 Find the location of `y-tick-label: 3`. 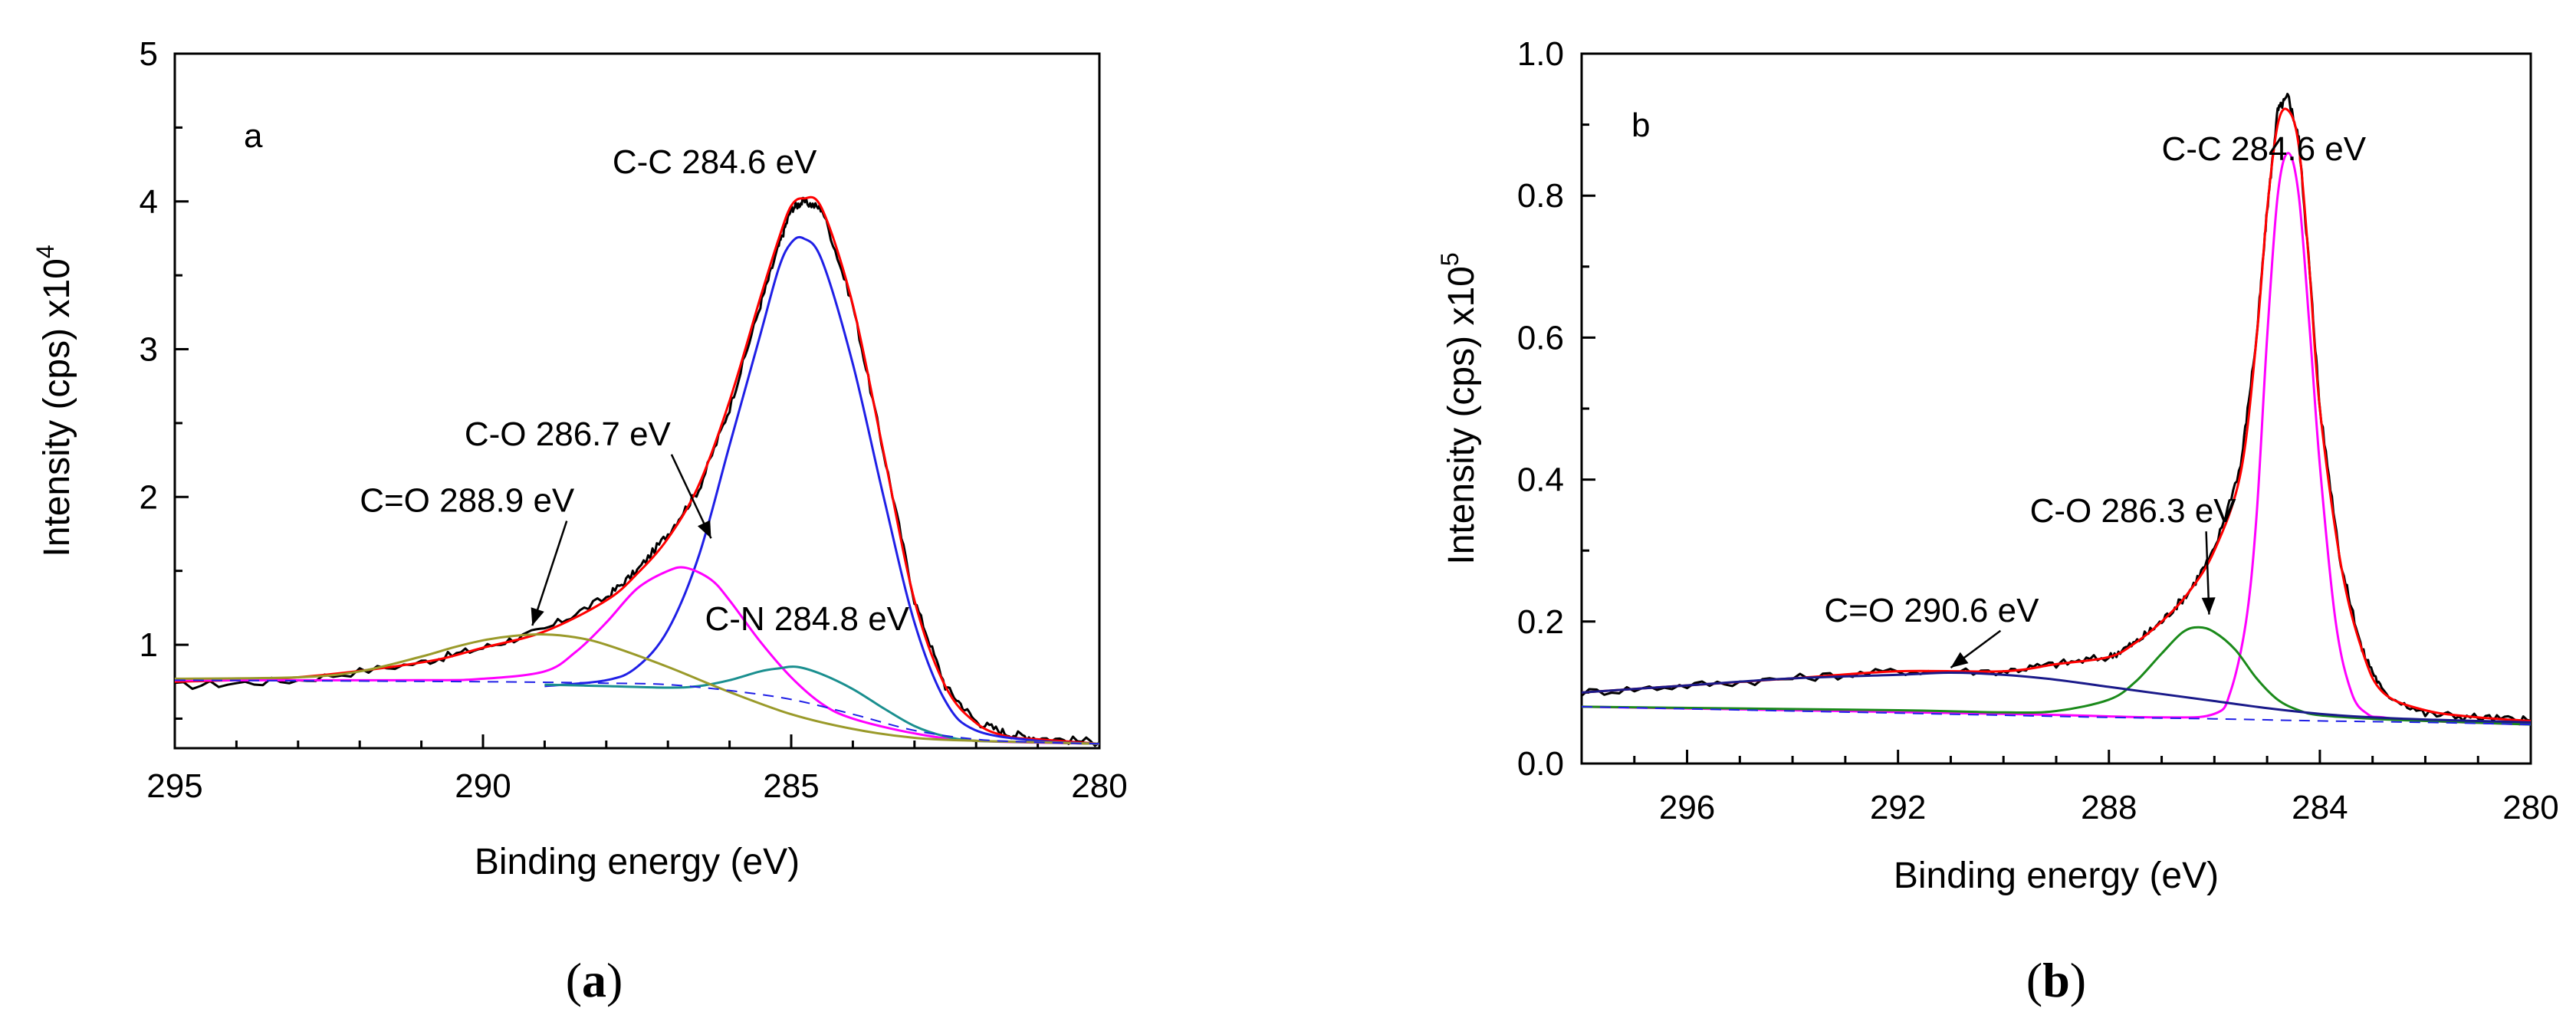

y-tick-label: 3 is located at coordinates (149, 350).